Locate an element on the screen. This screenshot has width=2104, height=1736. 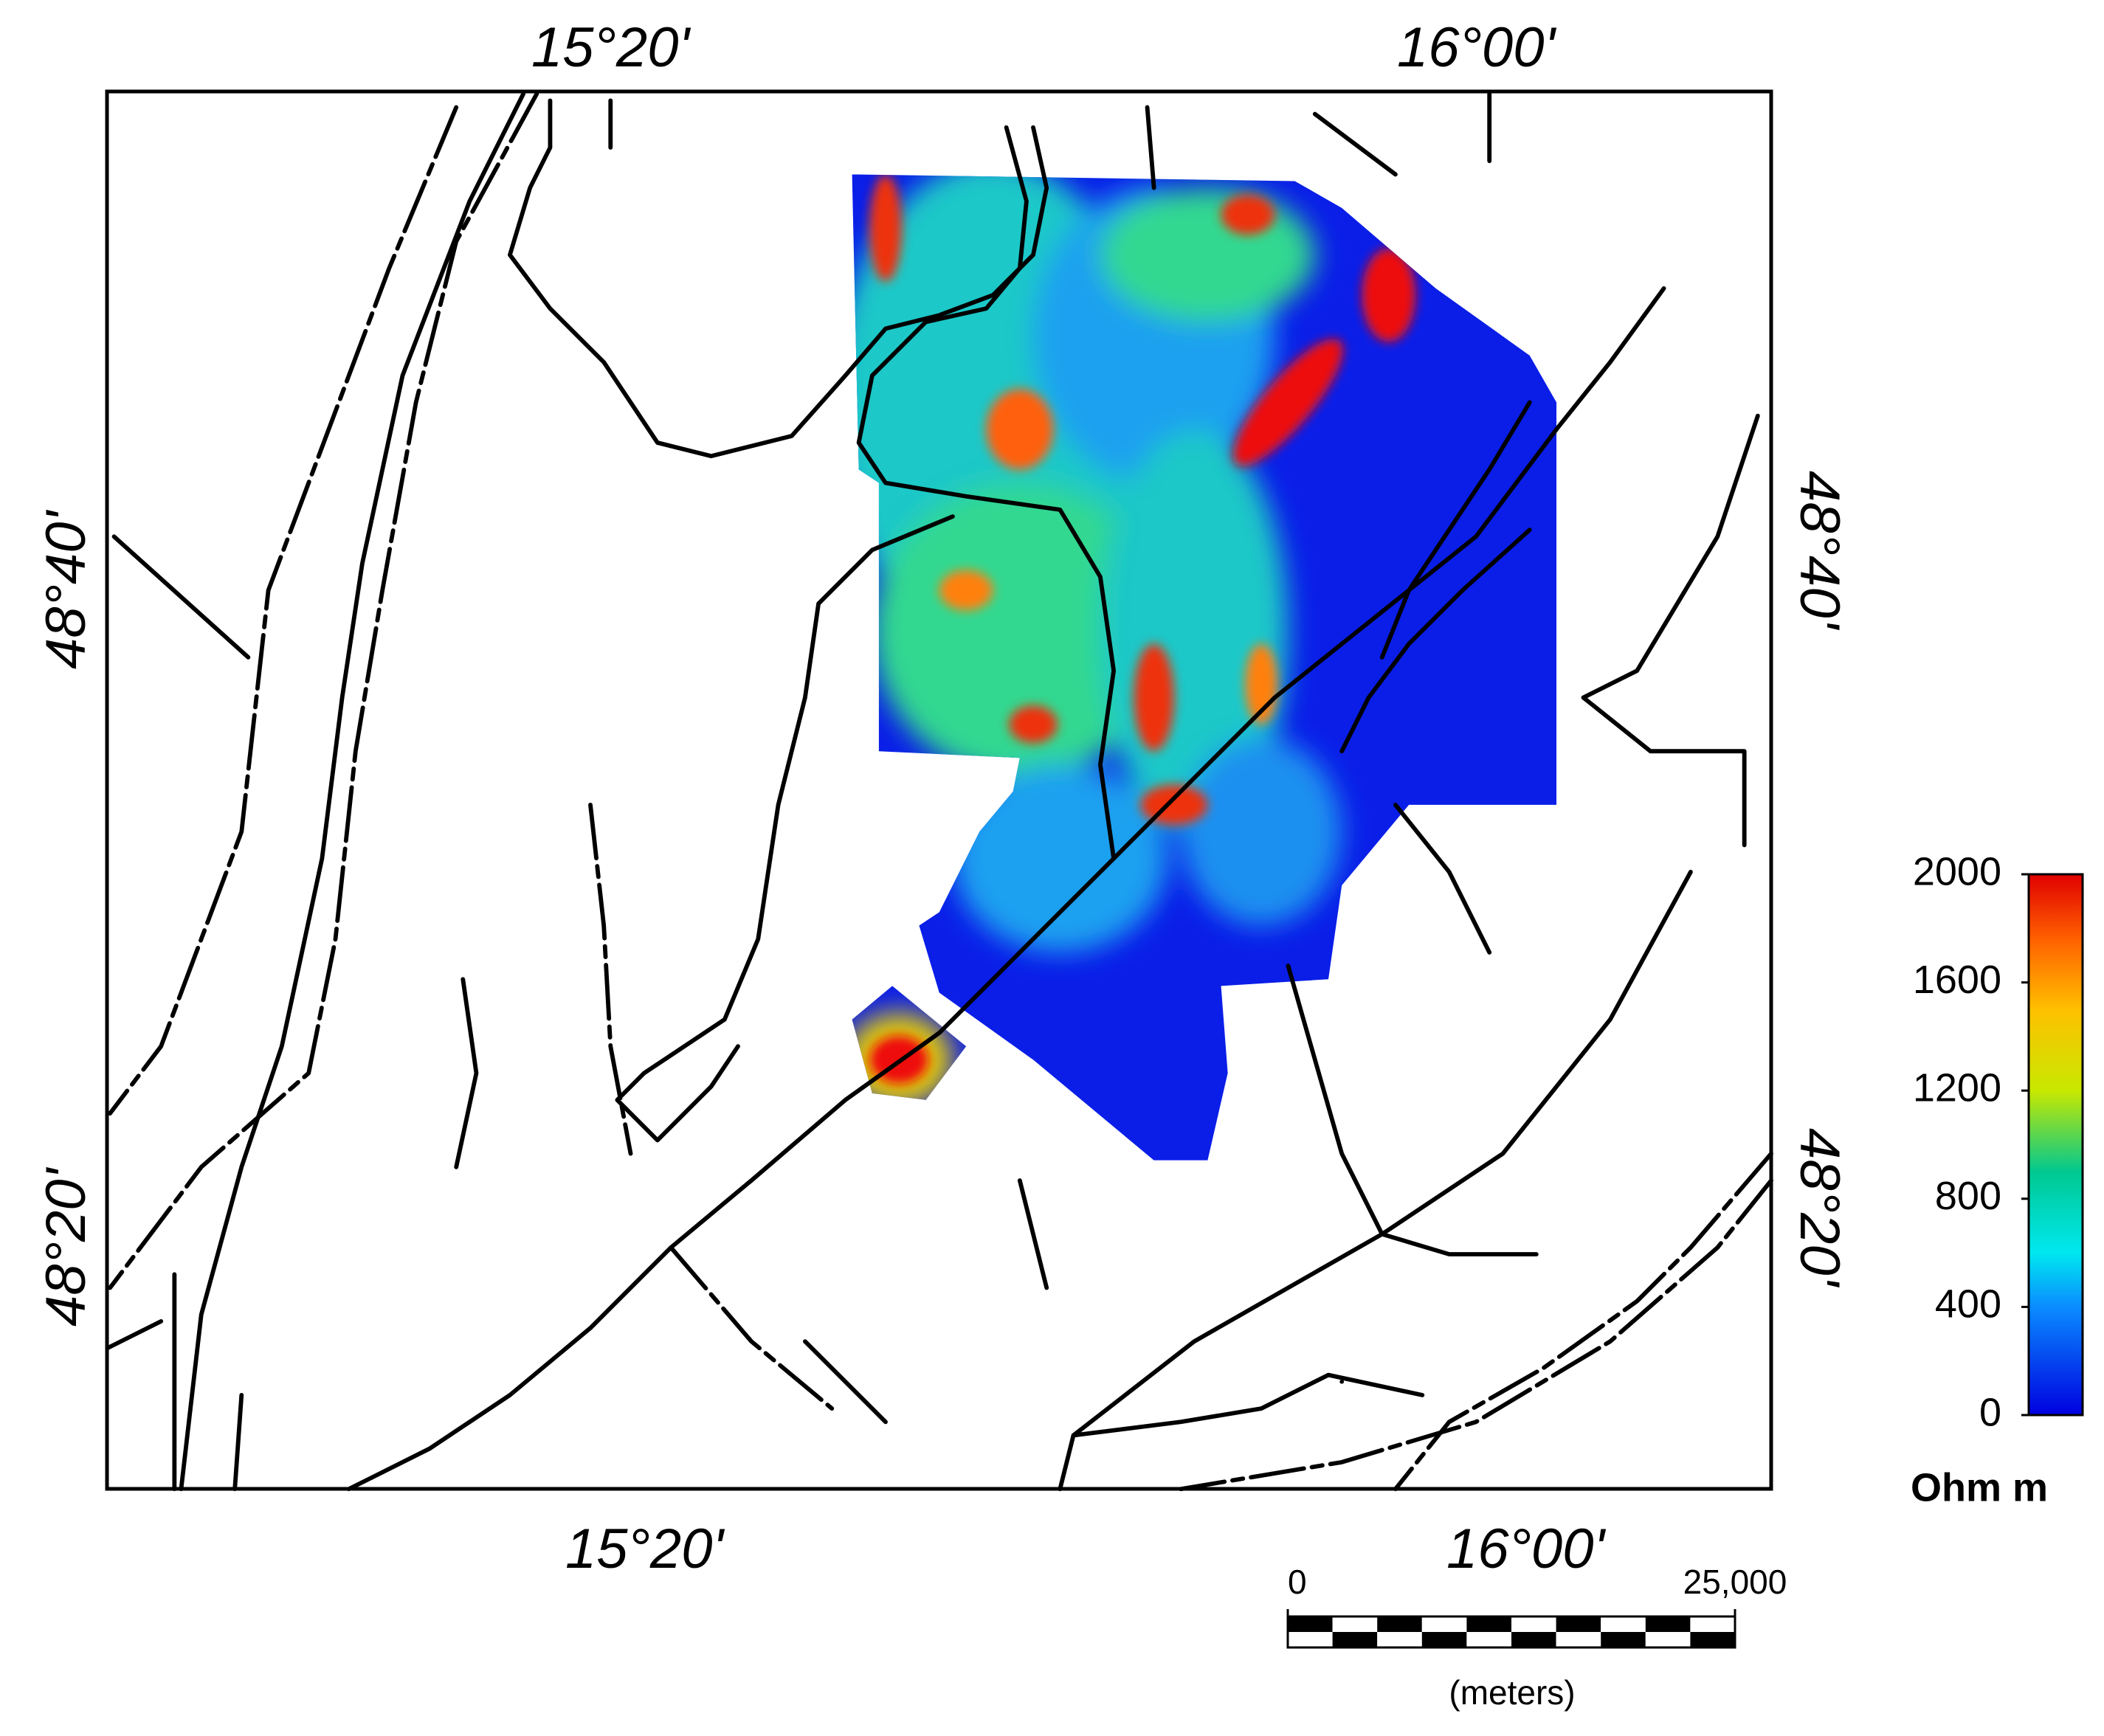
left-coord-label: 48°40' is located at coordinates (66, 589).